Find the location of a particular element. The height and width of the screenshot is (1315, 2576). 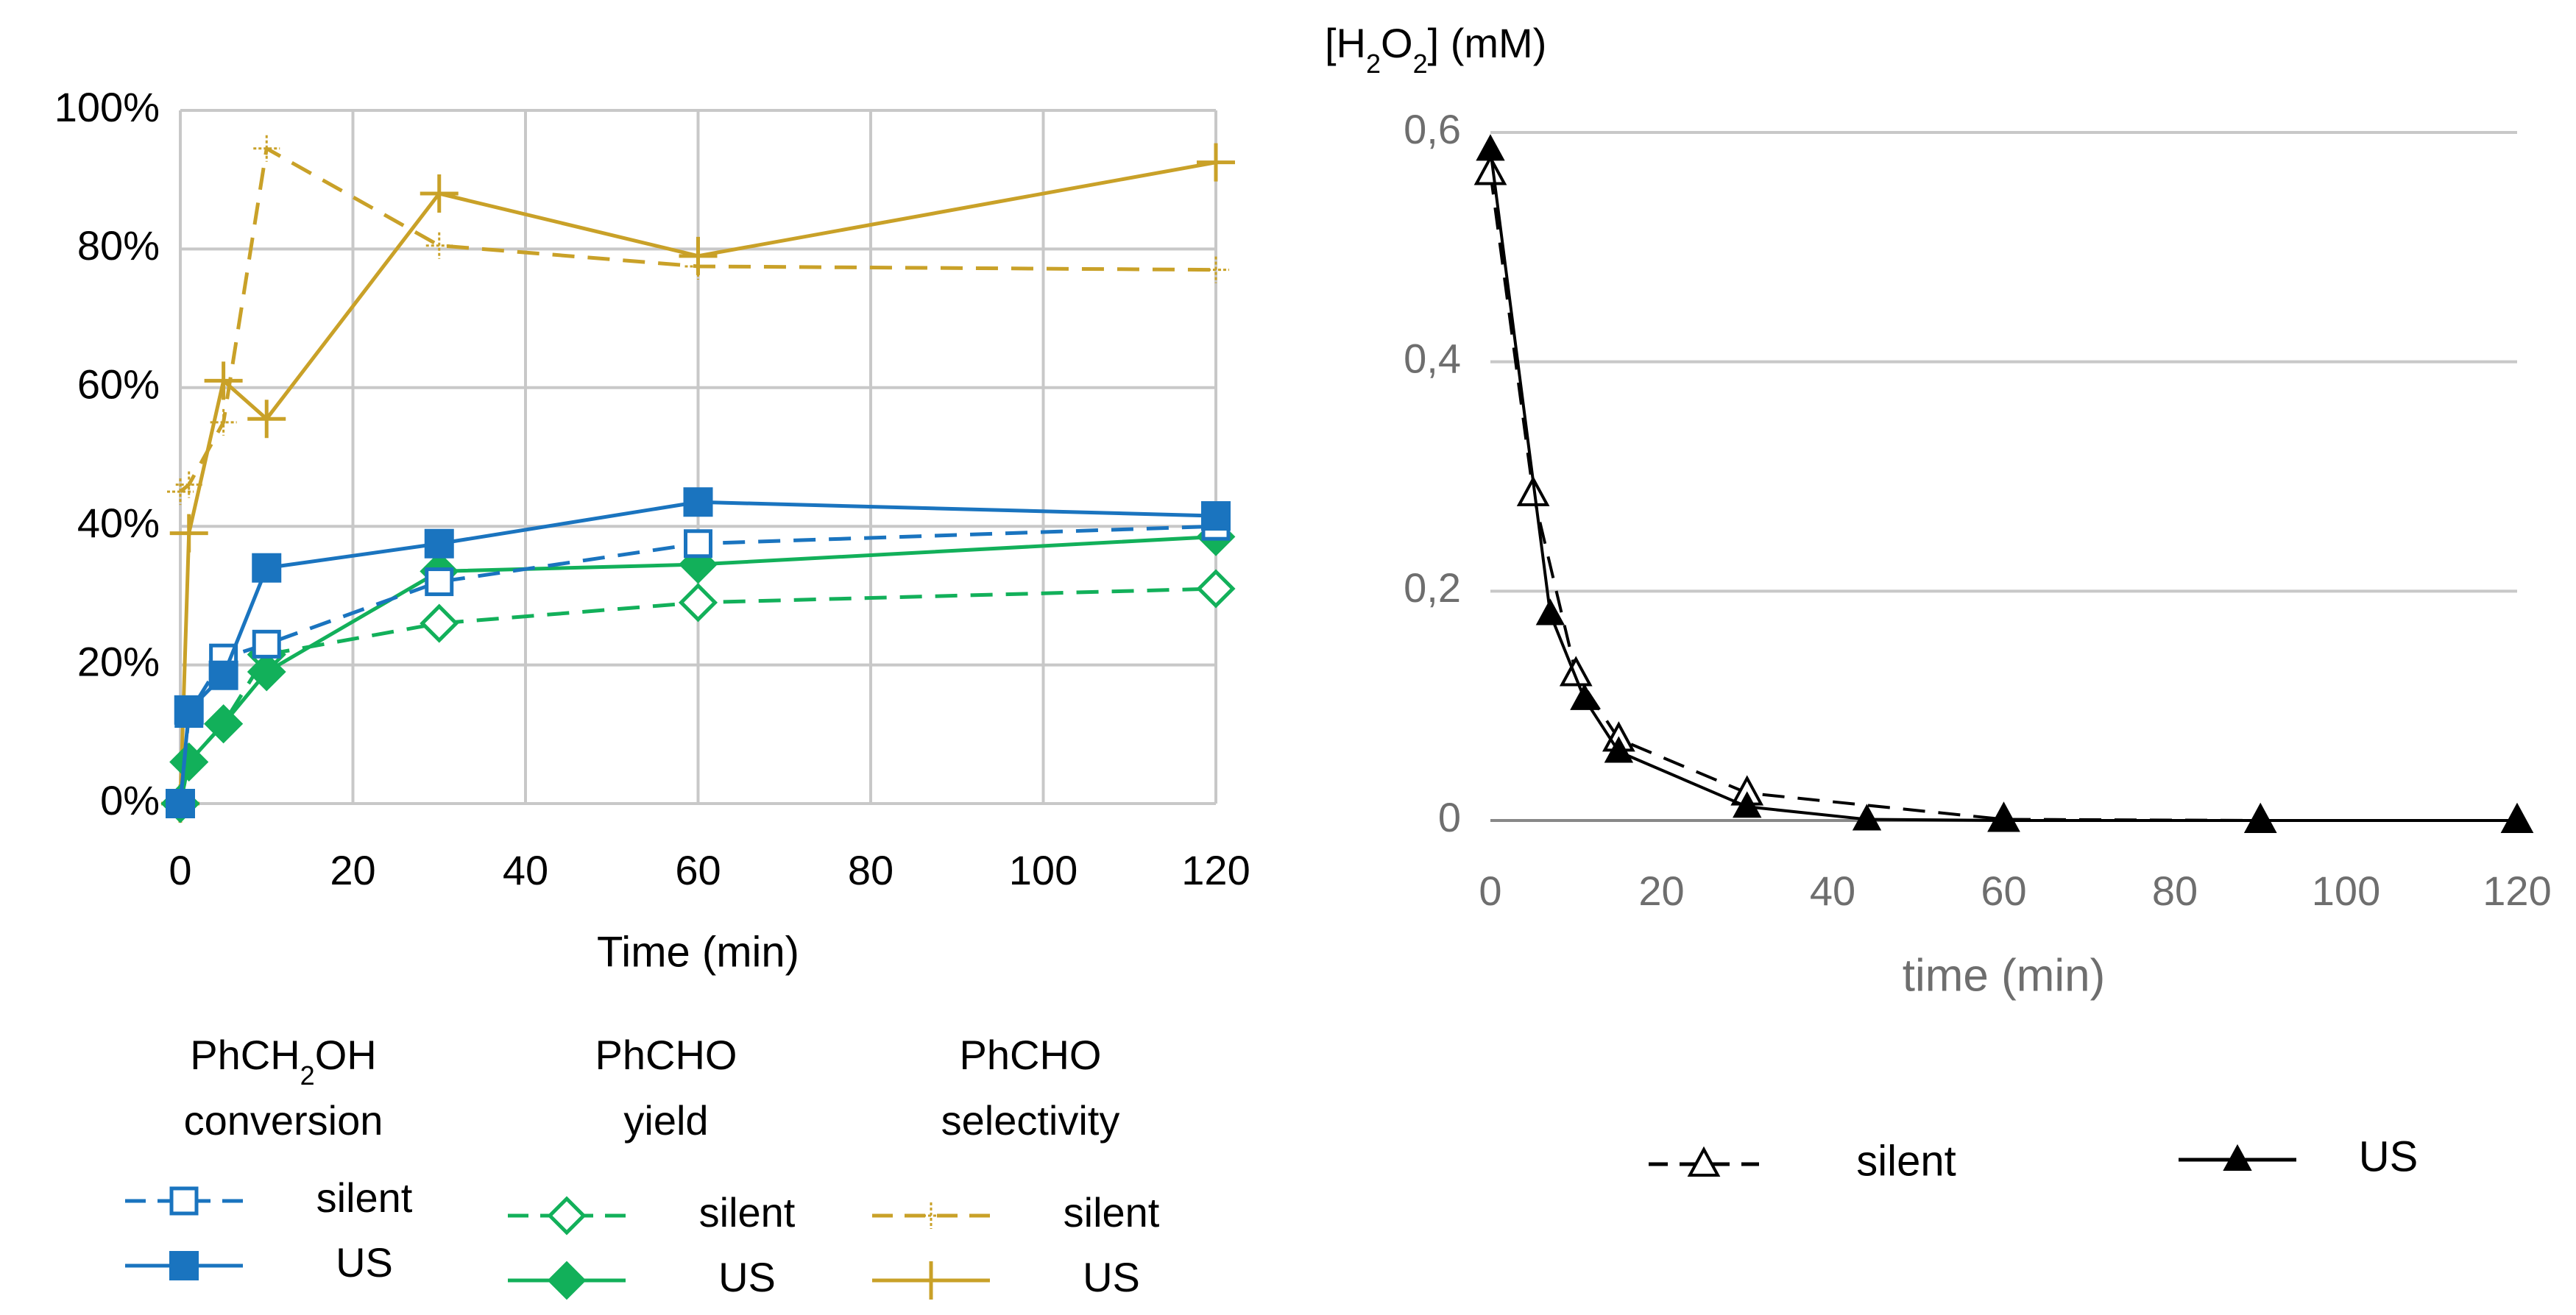

left-y-tick-label: 80% is located at coordinates (118, 246).